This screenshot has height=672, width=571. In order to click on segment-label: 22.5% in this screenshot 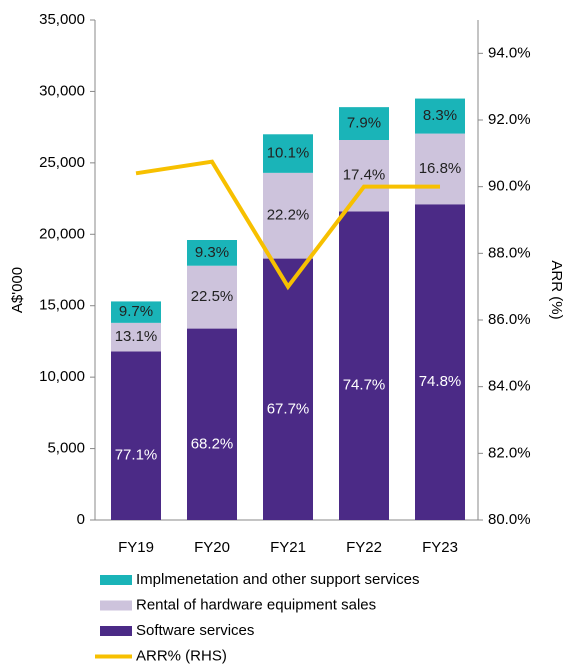, I will do `click(212, 296)`.